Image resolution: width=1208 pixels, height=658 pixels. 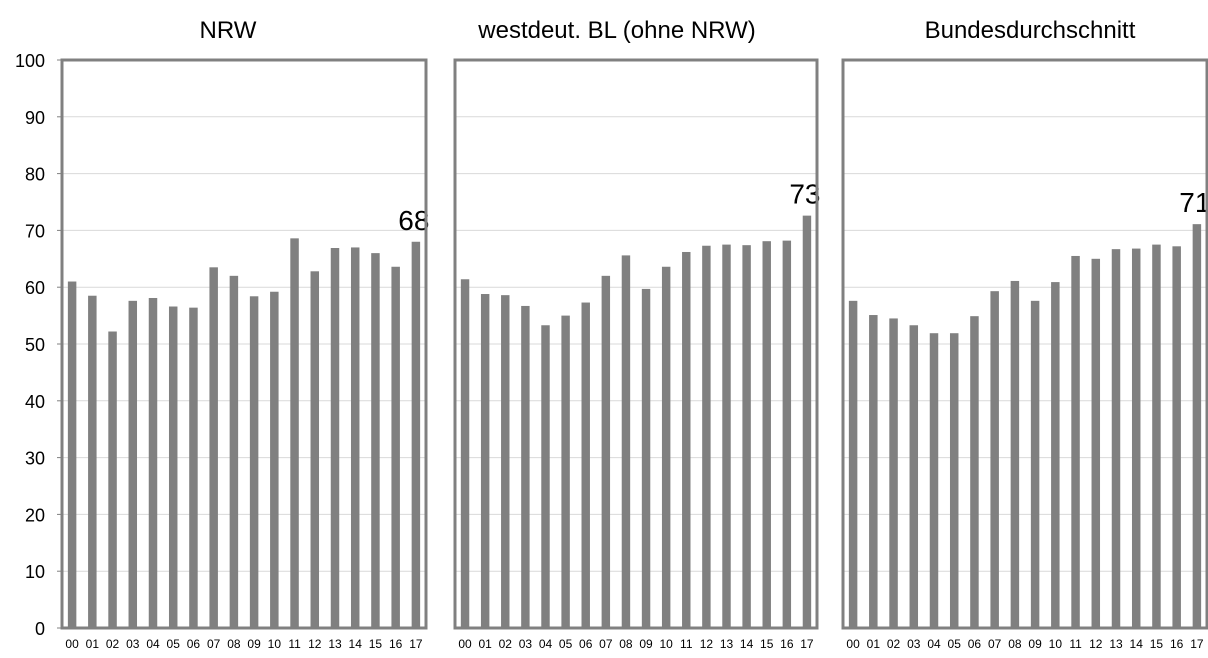 I want to click on y-tick-label: 20, so click(x=35, y=515).